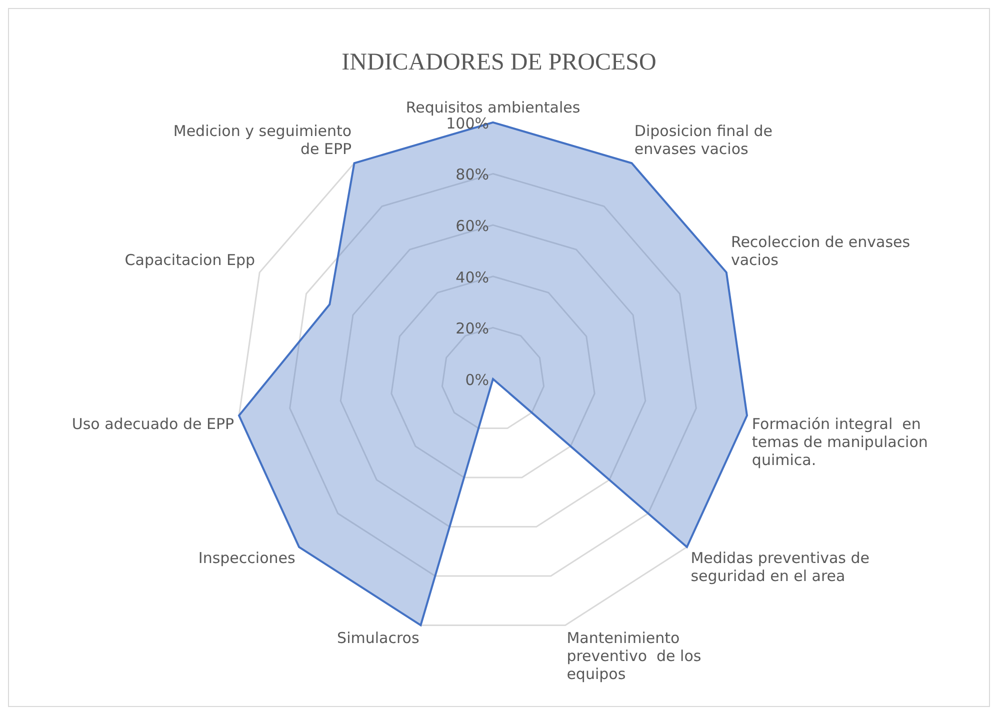 Image resolution: width=998 pixels, height=715 pixels. I want to click on spoke-label: Formación integral en temas de manipulacion quimica., so click(840, 442).